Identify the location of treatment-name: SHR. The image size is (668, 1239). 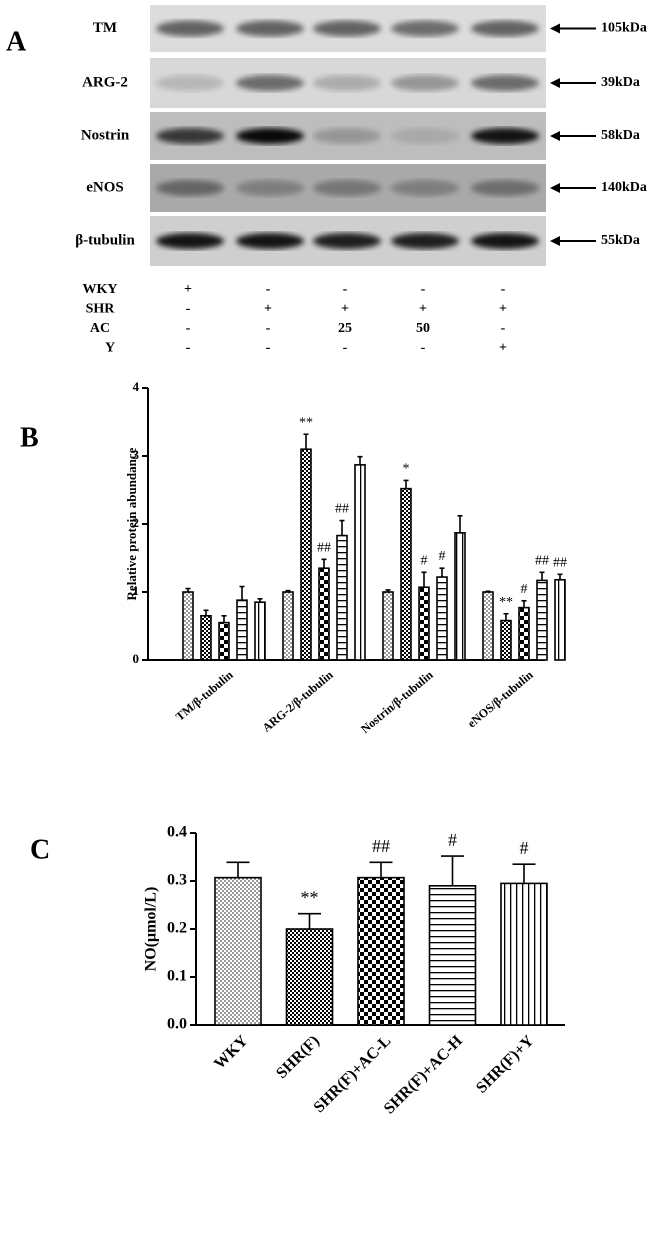
(101, 309).